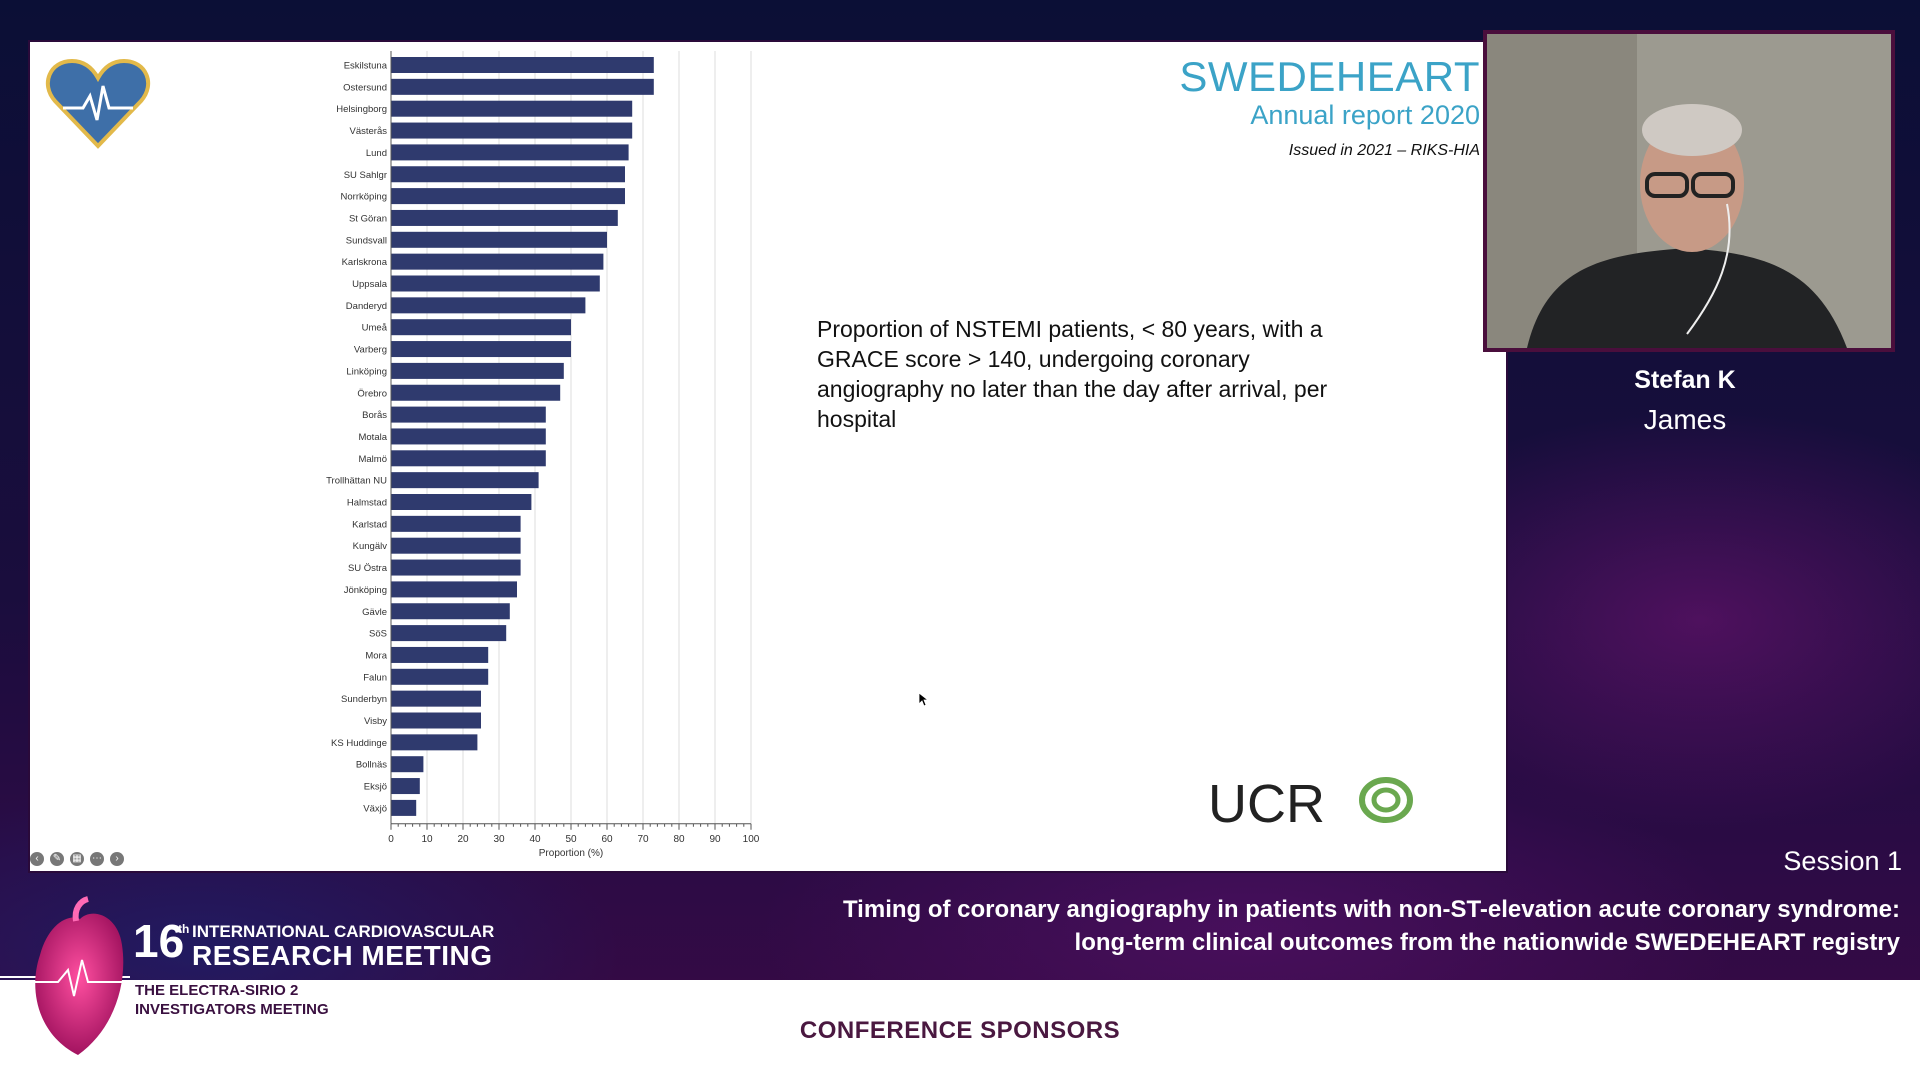  I want to click on category-label: Sunderbyn, so click(364, 699).